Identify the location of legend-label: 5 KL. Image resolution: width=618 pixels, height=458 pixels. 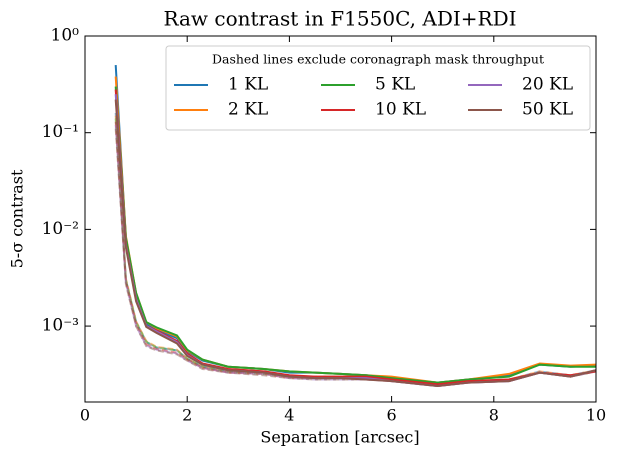
(395, 85).